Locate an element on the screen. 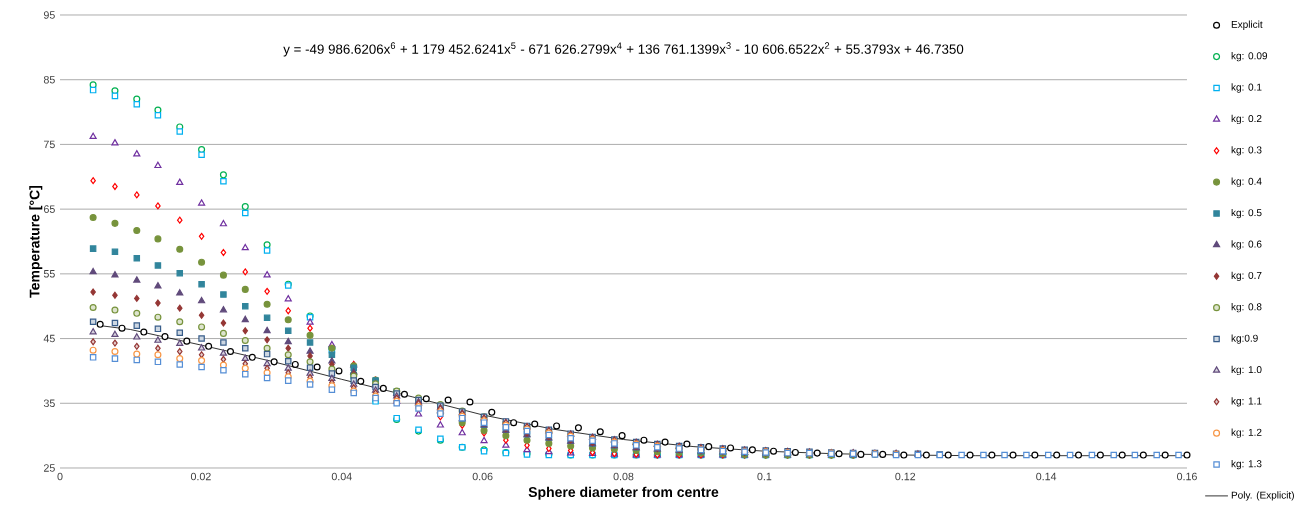 The height and width of the screenshot is (524, 1299). x-tick-label: 0.02 is located at coordinates (200, 476).